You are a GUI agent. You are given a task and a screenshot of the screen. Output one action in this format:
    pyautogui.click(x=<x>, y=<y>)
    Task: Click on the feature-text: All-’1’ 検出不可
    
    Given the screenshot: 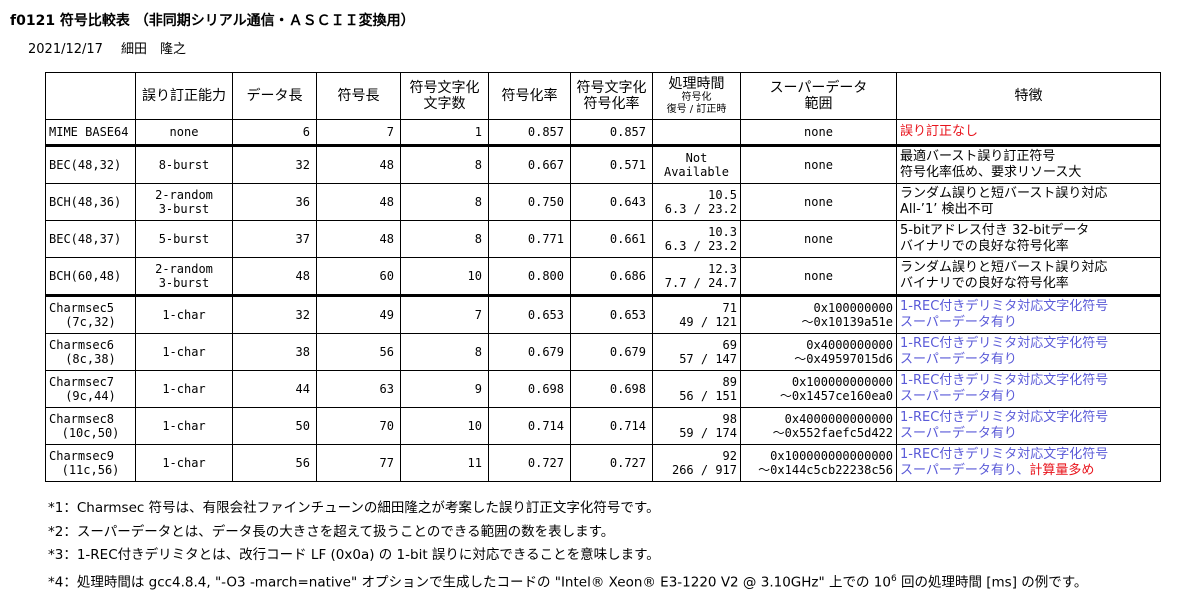 What is the action you would take?
    pyautogui.click(x=947, y=209)
    